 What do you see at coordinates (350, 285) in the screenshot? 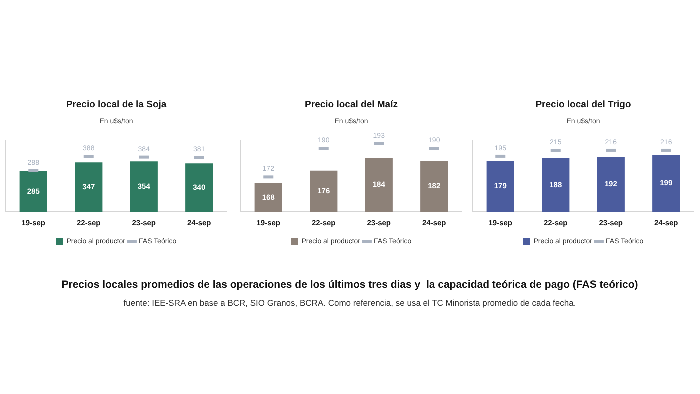
I see `text: Precios locales promedios de las operaciones de los últimos tres dias y la capacidad teórica de pago (FAS teórico)` at bounding box center [350, 285].